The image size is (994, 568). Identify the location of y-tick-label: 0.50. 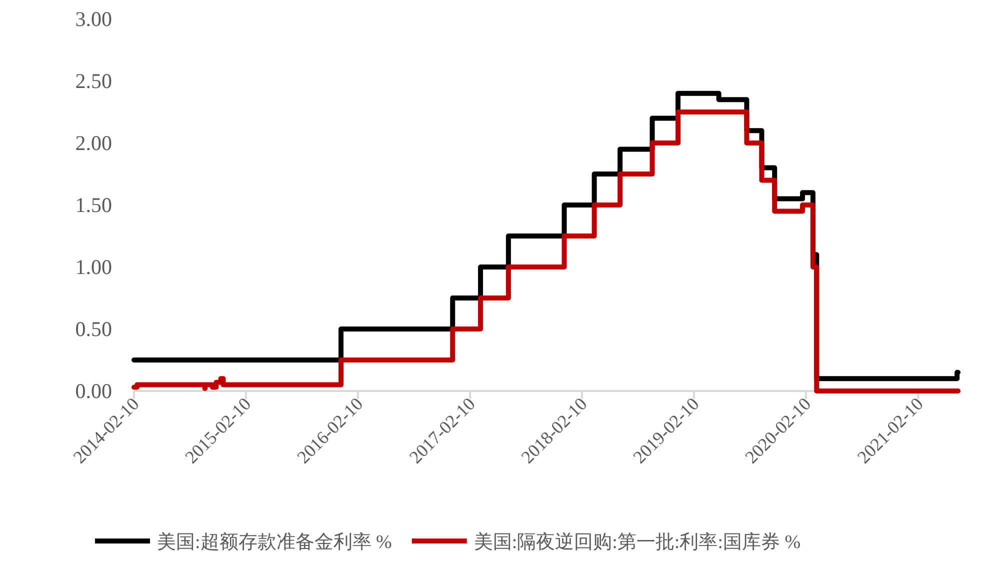
(93, 329).